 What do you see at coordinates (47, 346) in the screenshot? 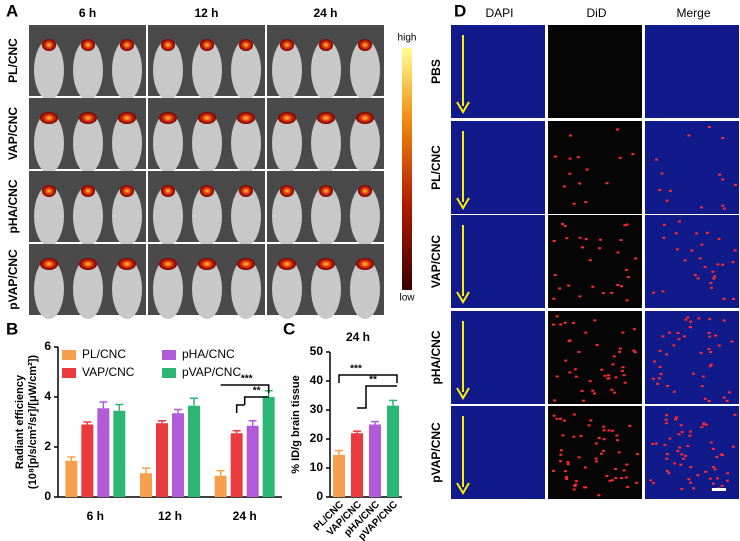
I see `y-tick-label: 6` at bounding box center [47, 346].